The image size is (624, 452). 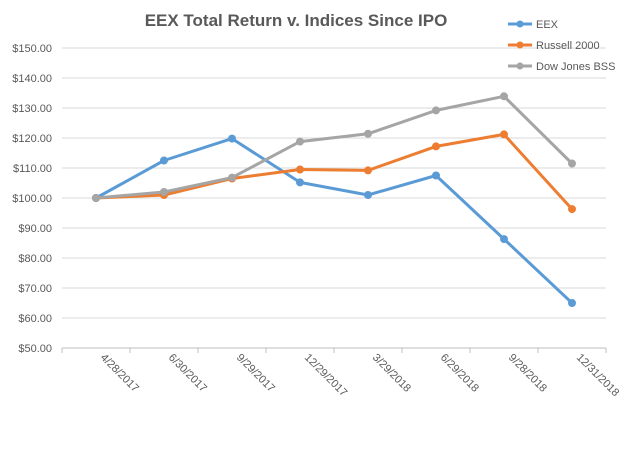 What do you see at coordinates (459, 373) in the screenshot?
I see `x-tick-label: 6/29/2018` at bounding box center [459, 373].